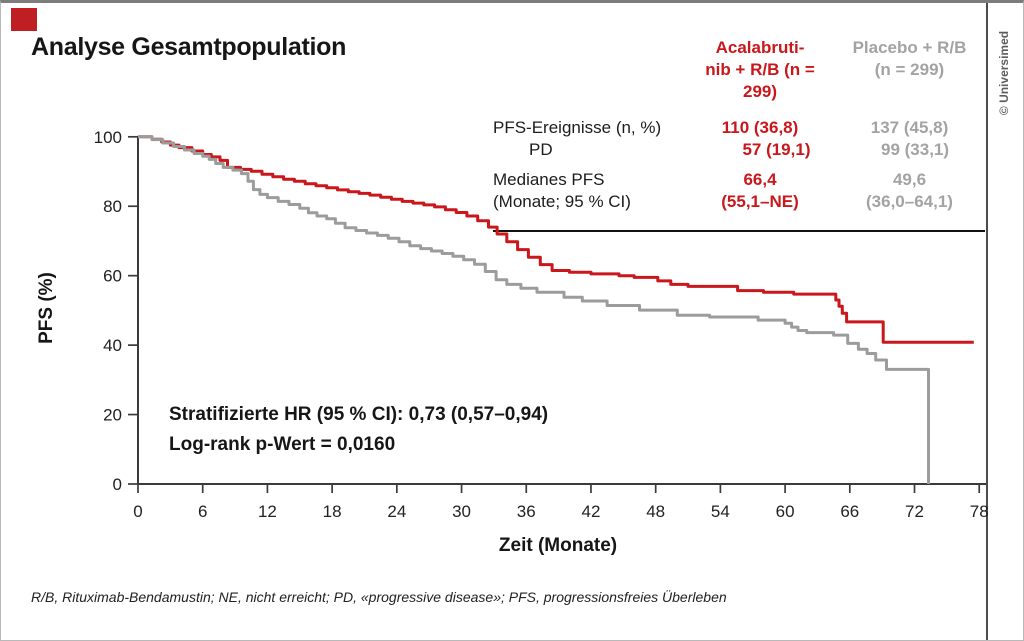  I want to click on svg-text: 24, so click(396, 511).